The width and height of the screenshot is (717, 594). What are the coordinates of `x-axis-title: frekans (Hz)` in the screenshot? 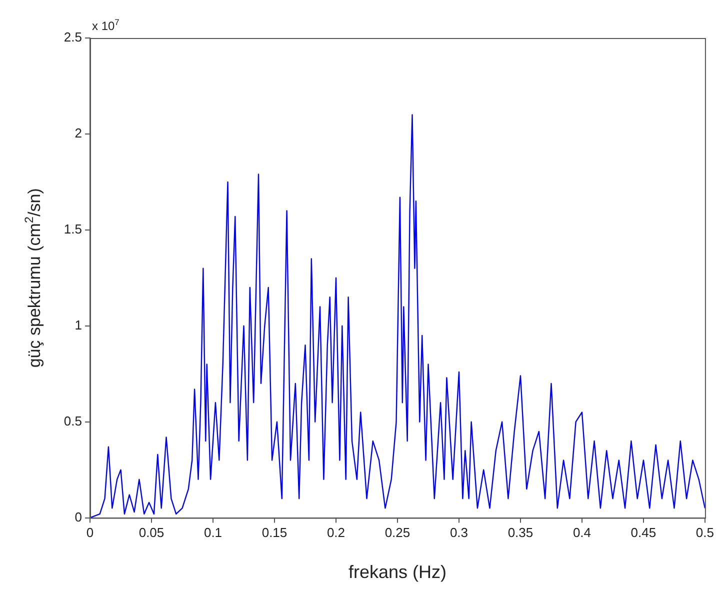 It's located at (397, 572).